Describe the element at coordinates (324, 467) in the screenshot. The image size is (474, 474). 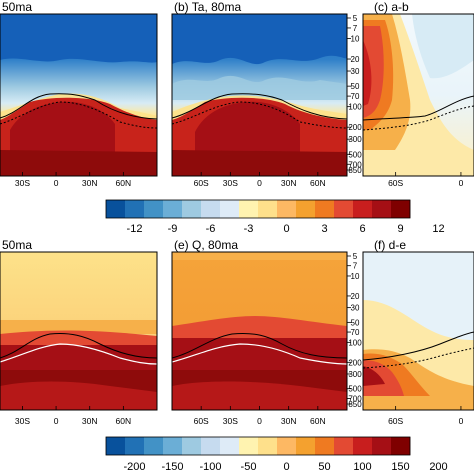
I see `colorbar-label: 50` at that location.